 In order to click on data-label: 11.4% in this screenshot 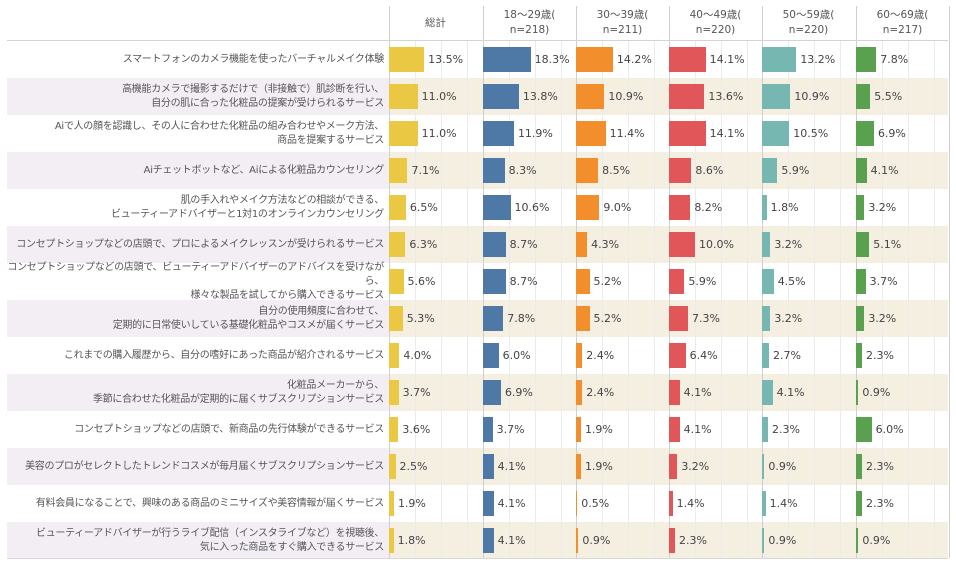, I will do `click(627, 133)`.